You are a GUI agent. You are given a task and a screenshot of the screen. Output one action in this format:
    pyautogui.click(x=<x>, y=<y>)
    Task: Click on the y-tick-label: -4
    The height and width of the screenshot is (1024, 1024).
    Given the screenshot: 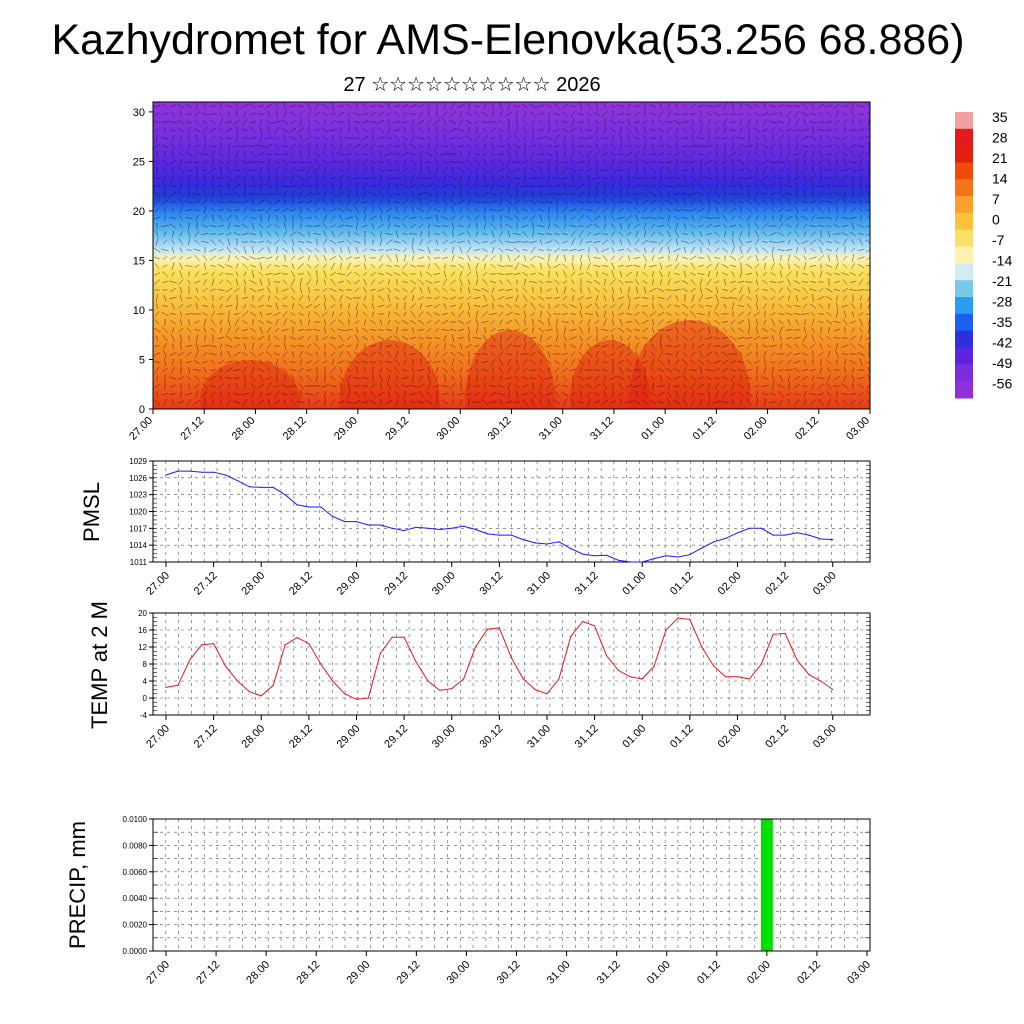 What is the action you would take?
    pyautogui.click(x=144, y=715)
    